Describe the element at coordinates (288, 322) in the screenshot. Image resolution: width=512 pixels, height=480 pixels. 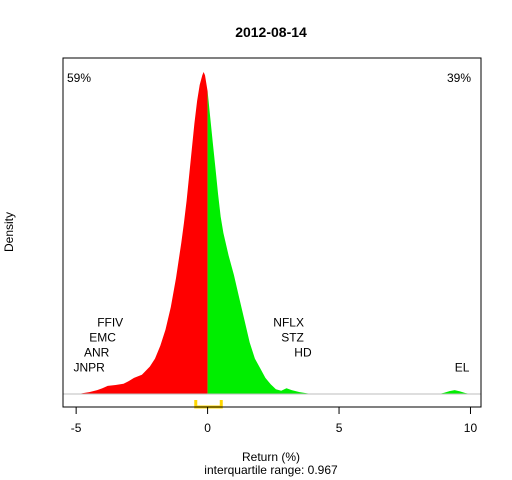
I see `stock-label: NFLX` at that location.